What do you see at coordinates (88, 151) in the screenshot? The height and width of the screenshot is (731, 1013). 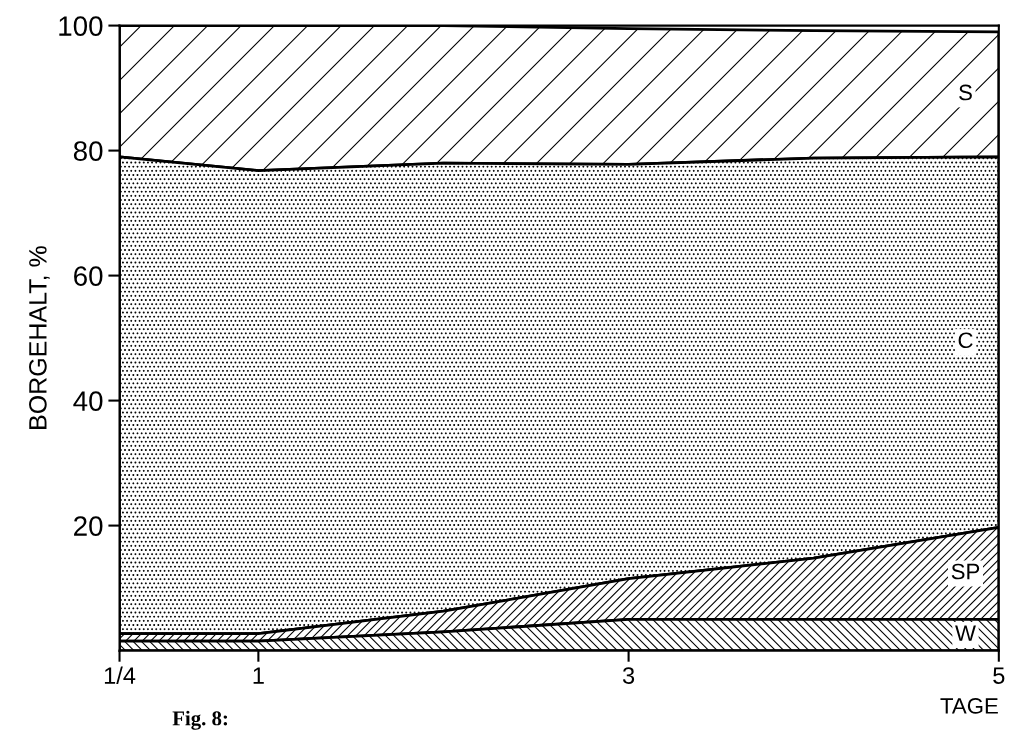 I see `y-tick-label: 80` at bounding box center [88, 151].